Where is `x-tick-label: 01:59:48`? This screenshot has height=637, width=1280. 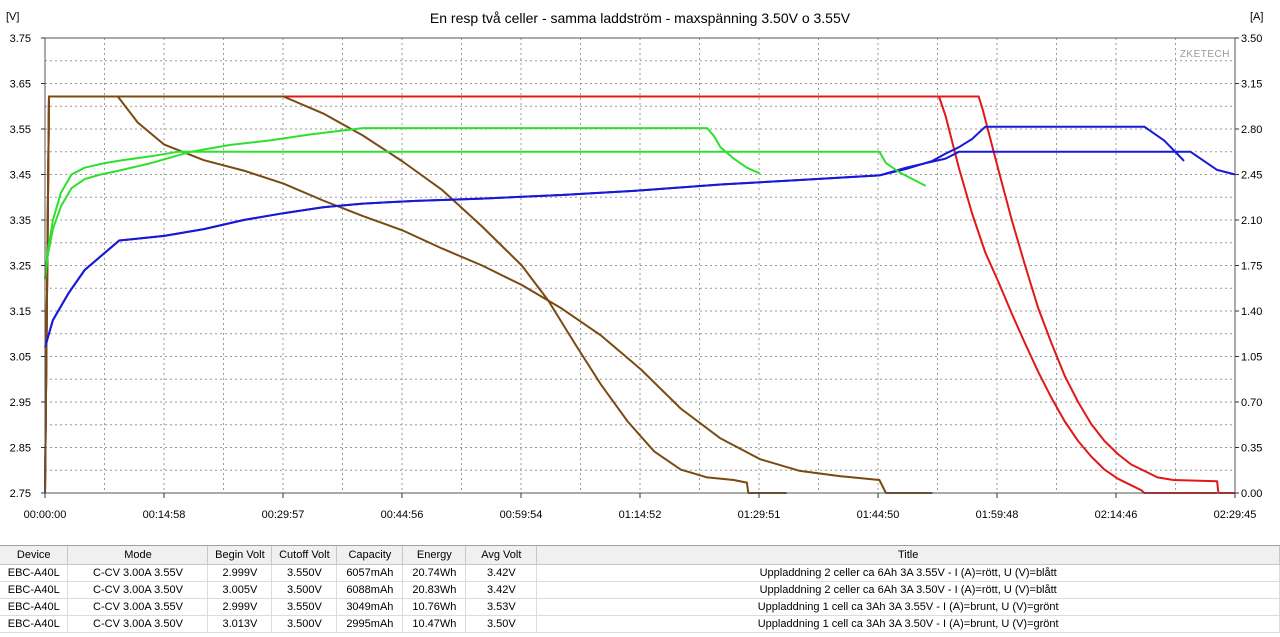
x-tick-label: 01:59:48 is located at coordinates (997, 515).